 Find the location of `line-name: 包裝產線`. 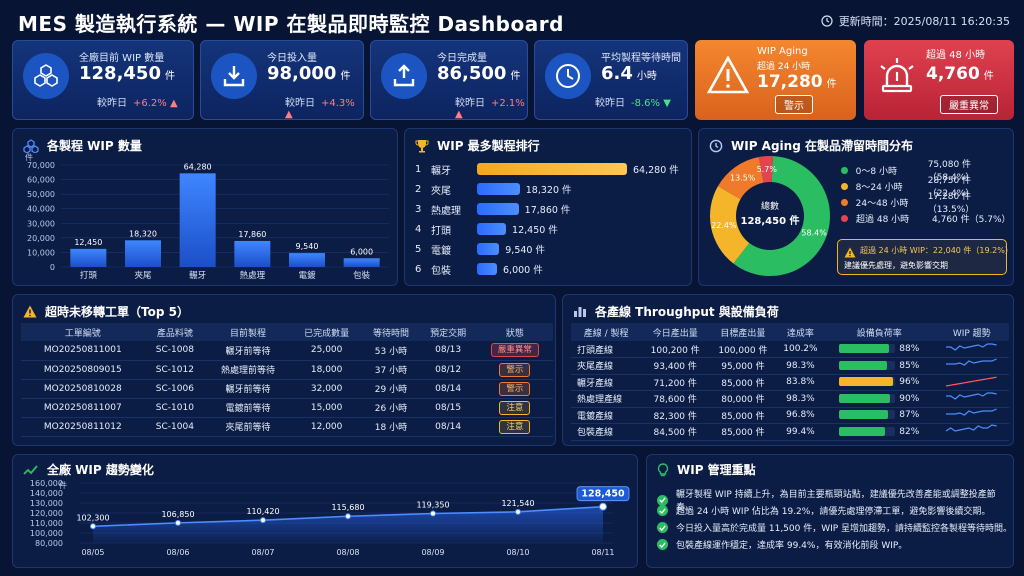

line-name: 包裝產線 is located at coordinates (606, 432).